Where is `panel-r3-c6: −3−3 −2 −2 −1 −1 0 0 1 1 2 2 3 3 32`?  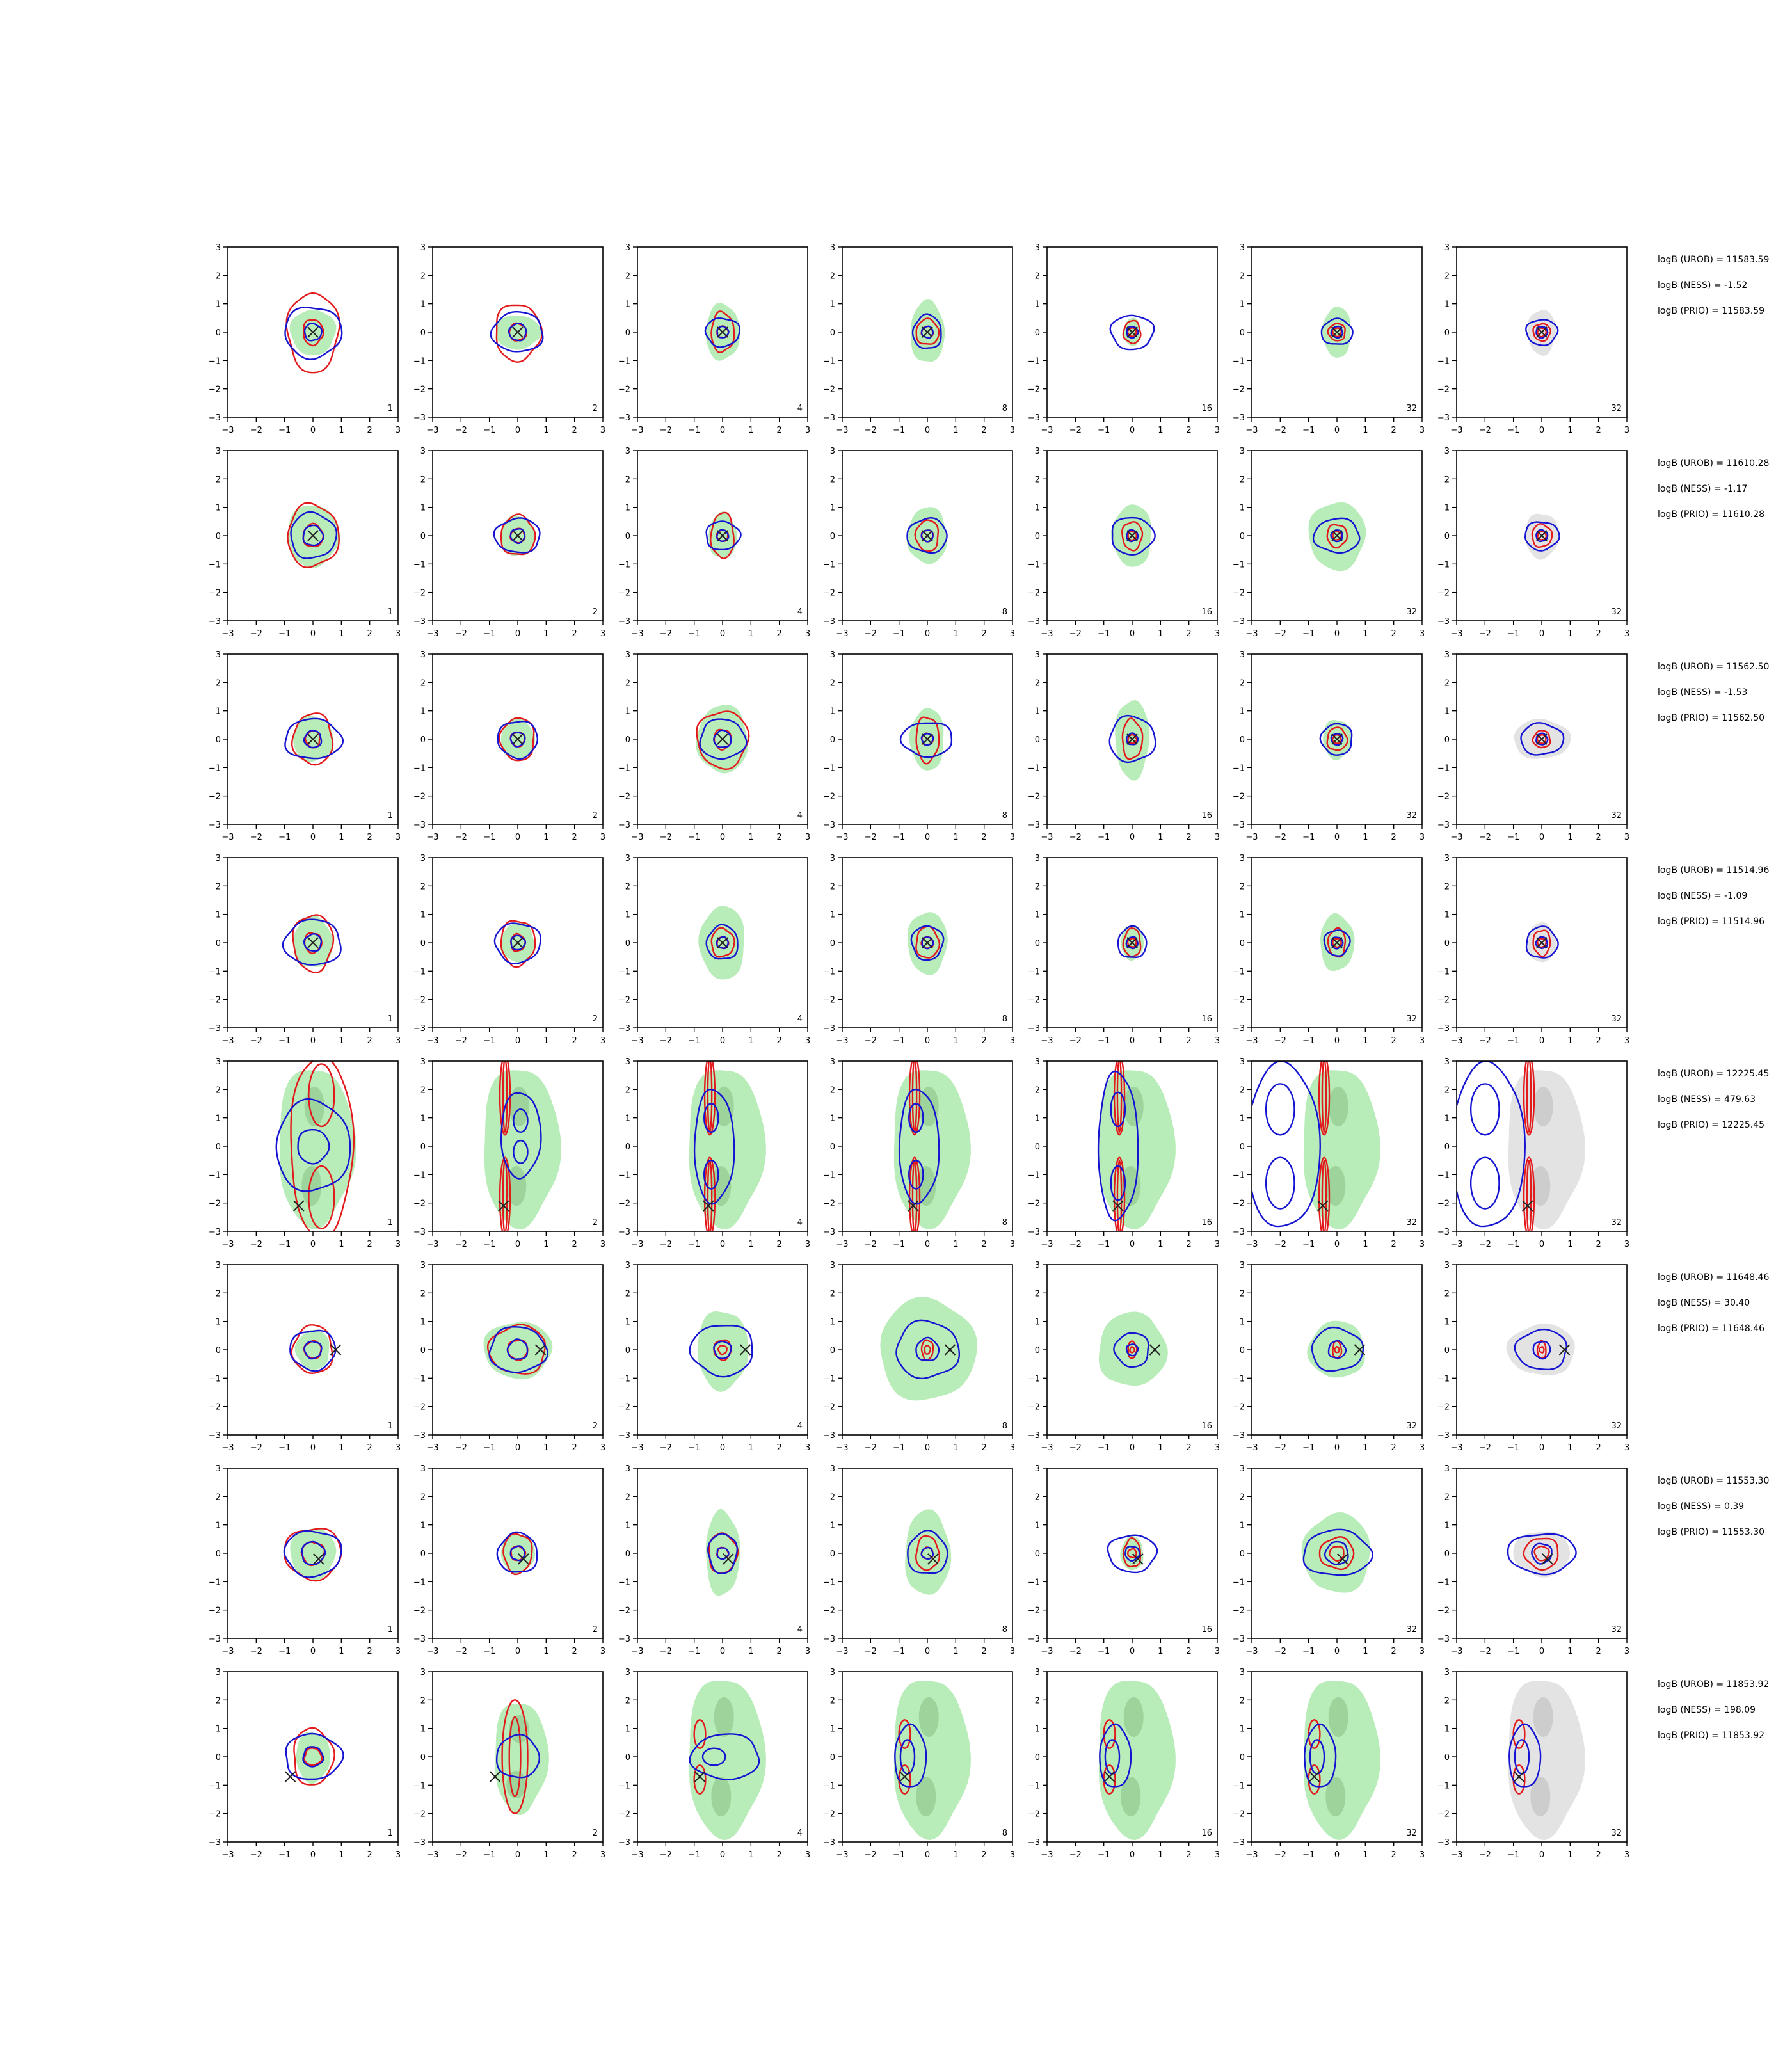 panel-r3-c6: −3−3 −2 −2 −1 −1 0 0 1 1 2 2 3 3 32 is located at coordinates (1329, 746).